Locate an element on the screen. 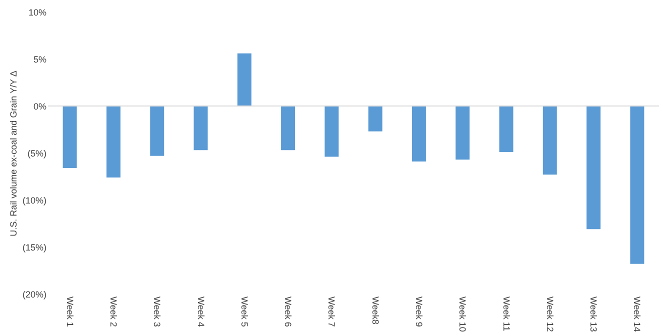 The height and width of the screenshot is (336, 672). x-tick-label: Week 3 is located at coordinates (157, 311).